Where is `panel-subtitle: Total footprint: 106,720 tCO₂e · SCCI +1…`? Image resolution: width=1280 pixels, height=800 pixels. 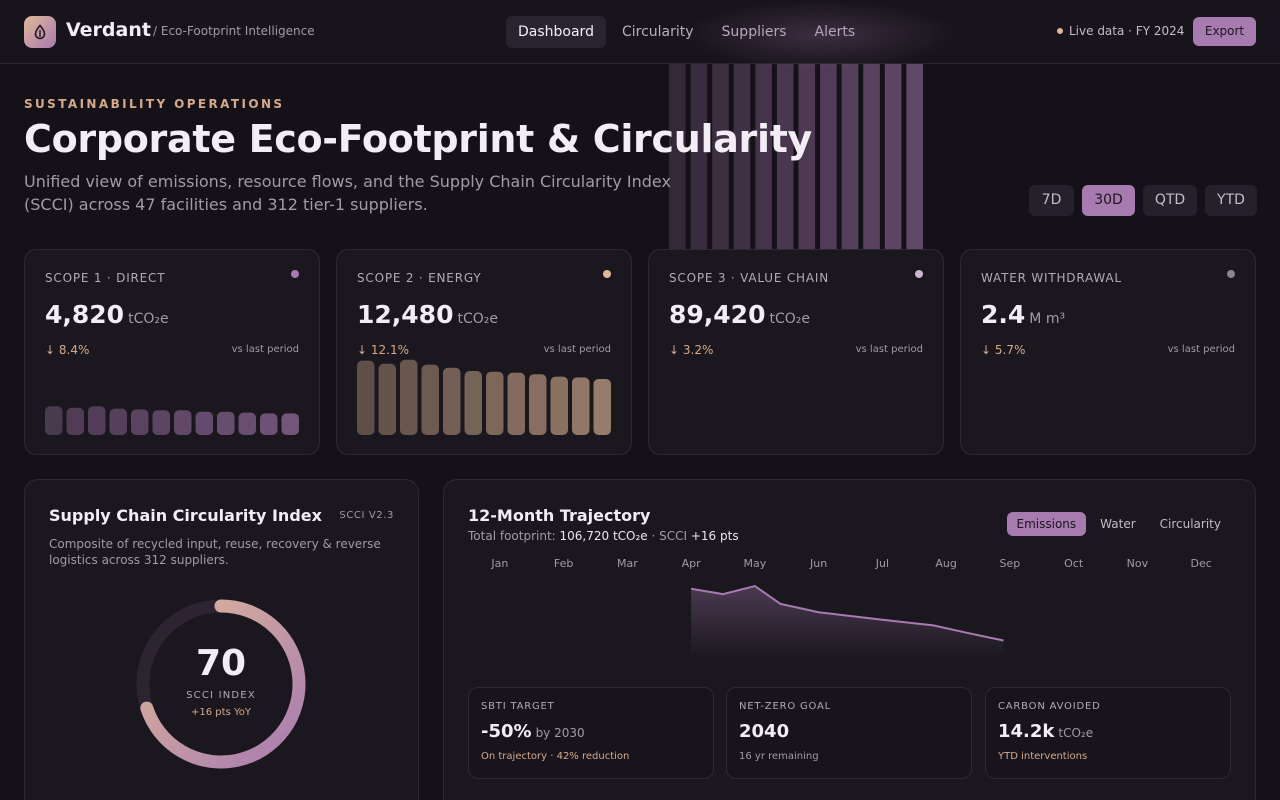 panel-subtitle: Total footprint: 106,720 tCO₂e · SCCI +1… is located at coordinates (603, 536).